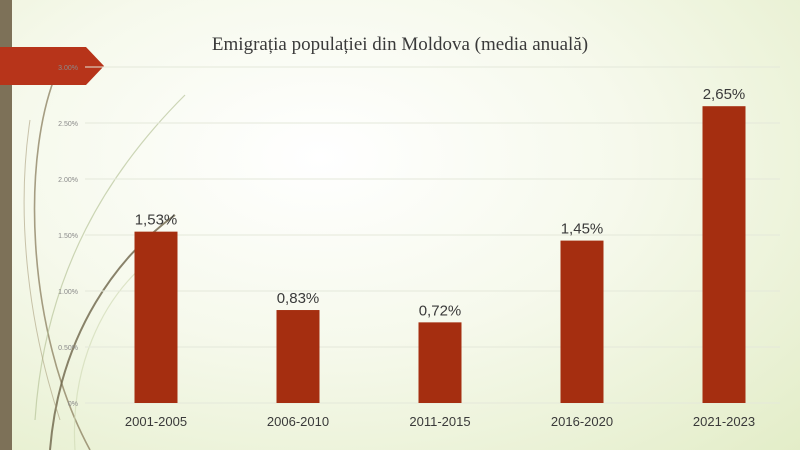 This screenshot has height=450, width=800. I want to click on x-tick-label: 2011-2015, so click(439, 421).